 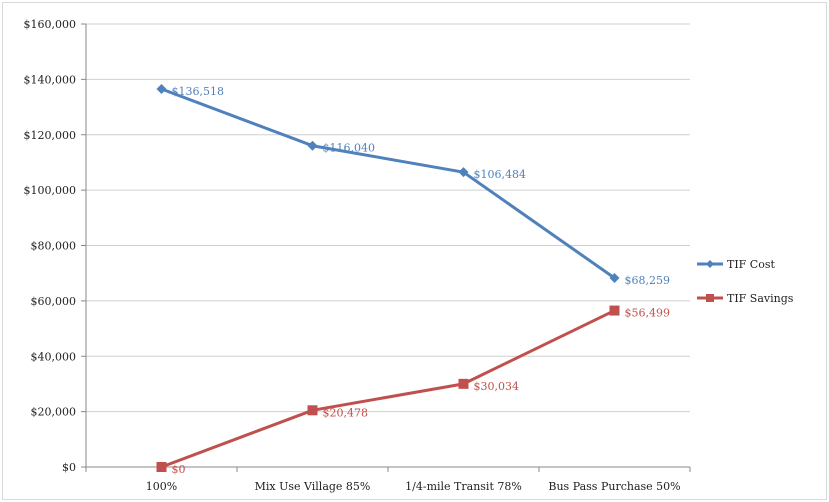 I want to click on x-tick-label: 1/4-mile Transit 78%, so click(x=463, y=486).